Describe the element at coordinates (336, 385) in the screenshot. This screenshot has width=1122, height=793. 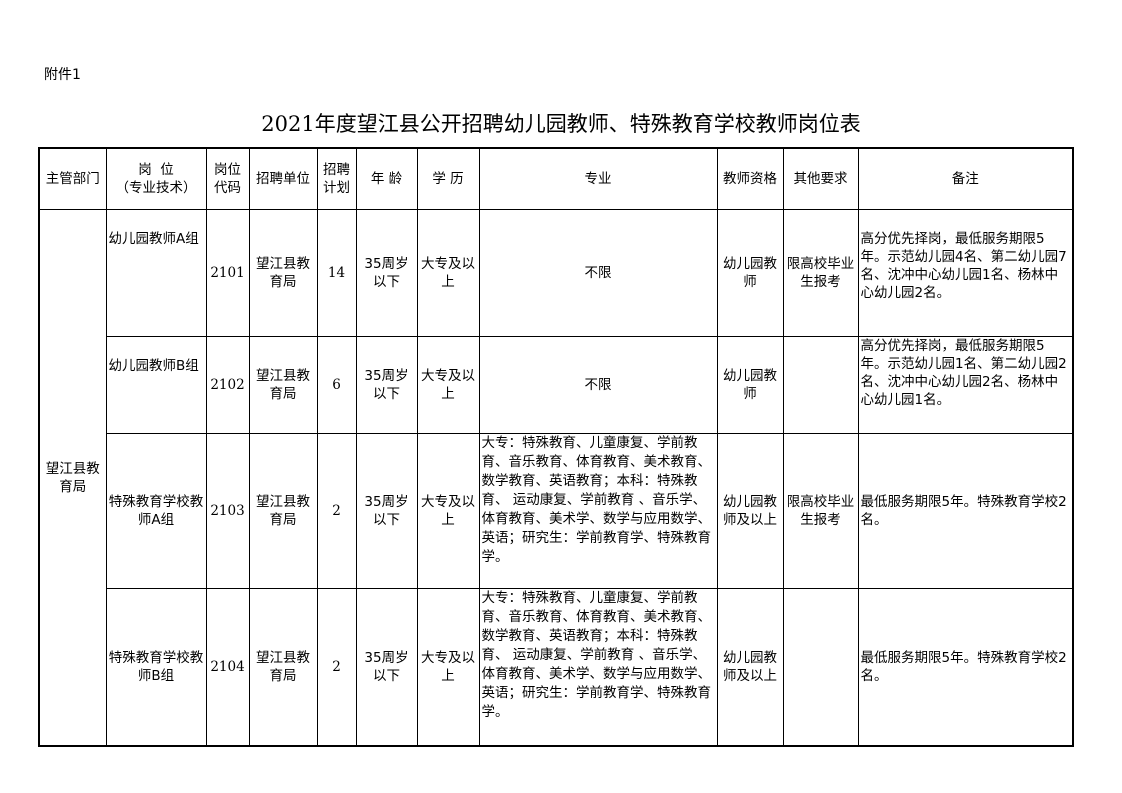
I see `cell-plan: 6` at that location.